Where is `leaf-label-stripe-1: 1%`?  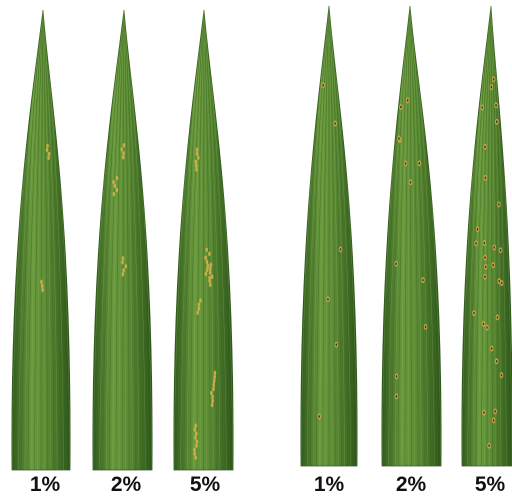
leaf-label-stripe-1: 1% is located at coordinates (45, 484).